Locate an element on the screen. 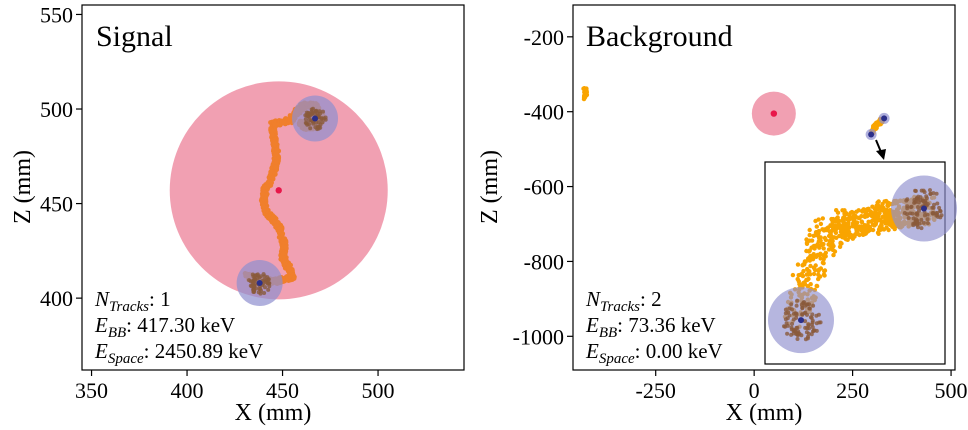 The image size is (968, 430). background-inset is located at coordinates (860, 263).